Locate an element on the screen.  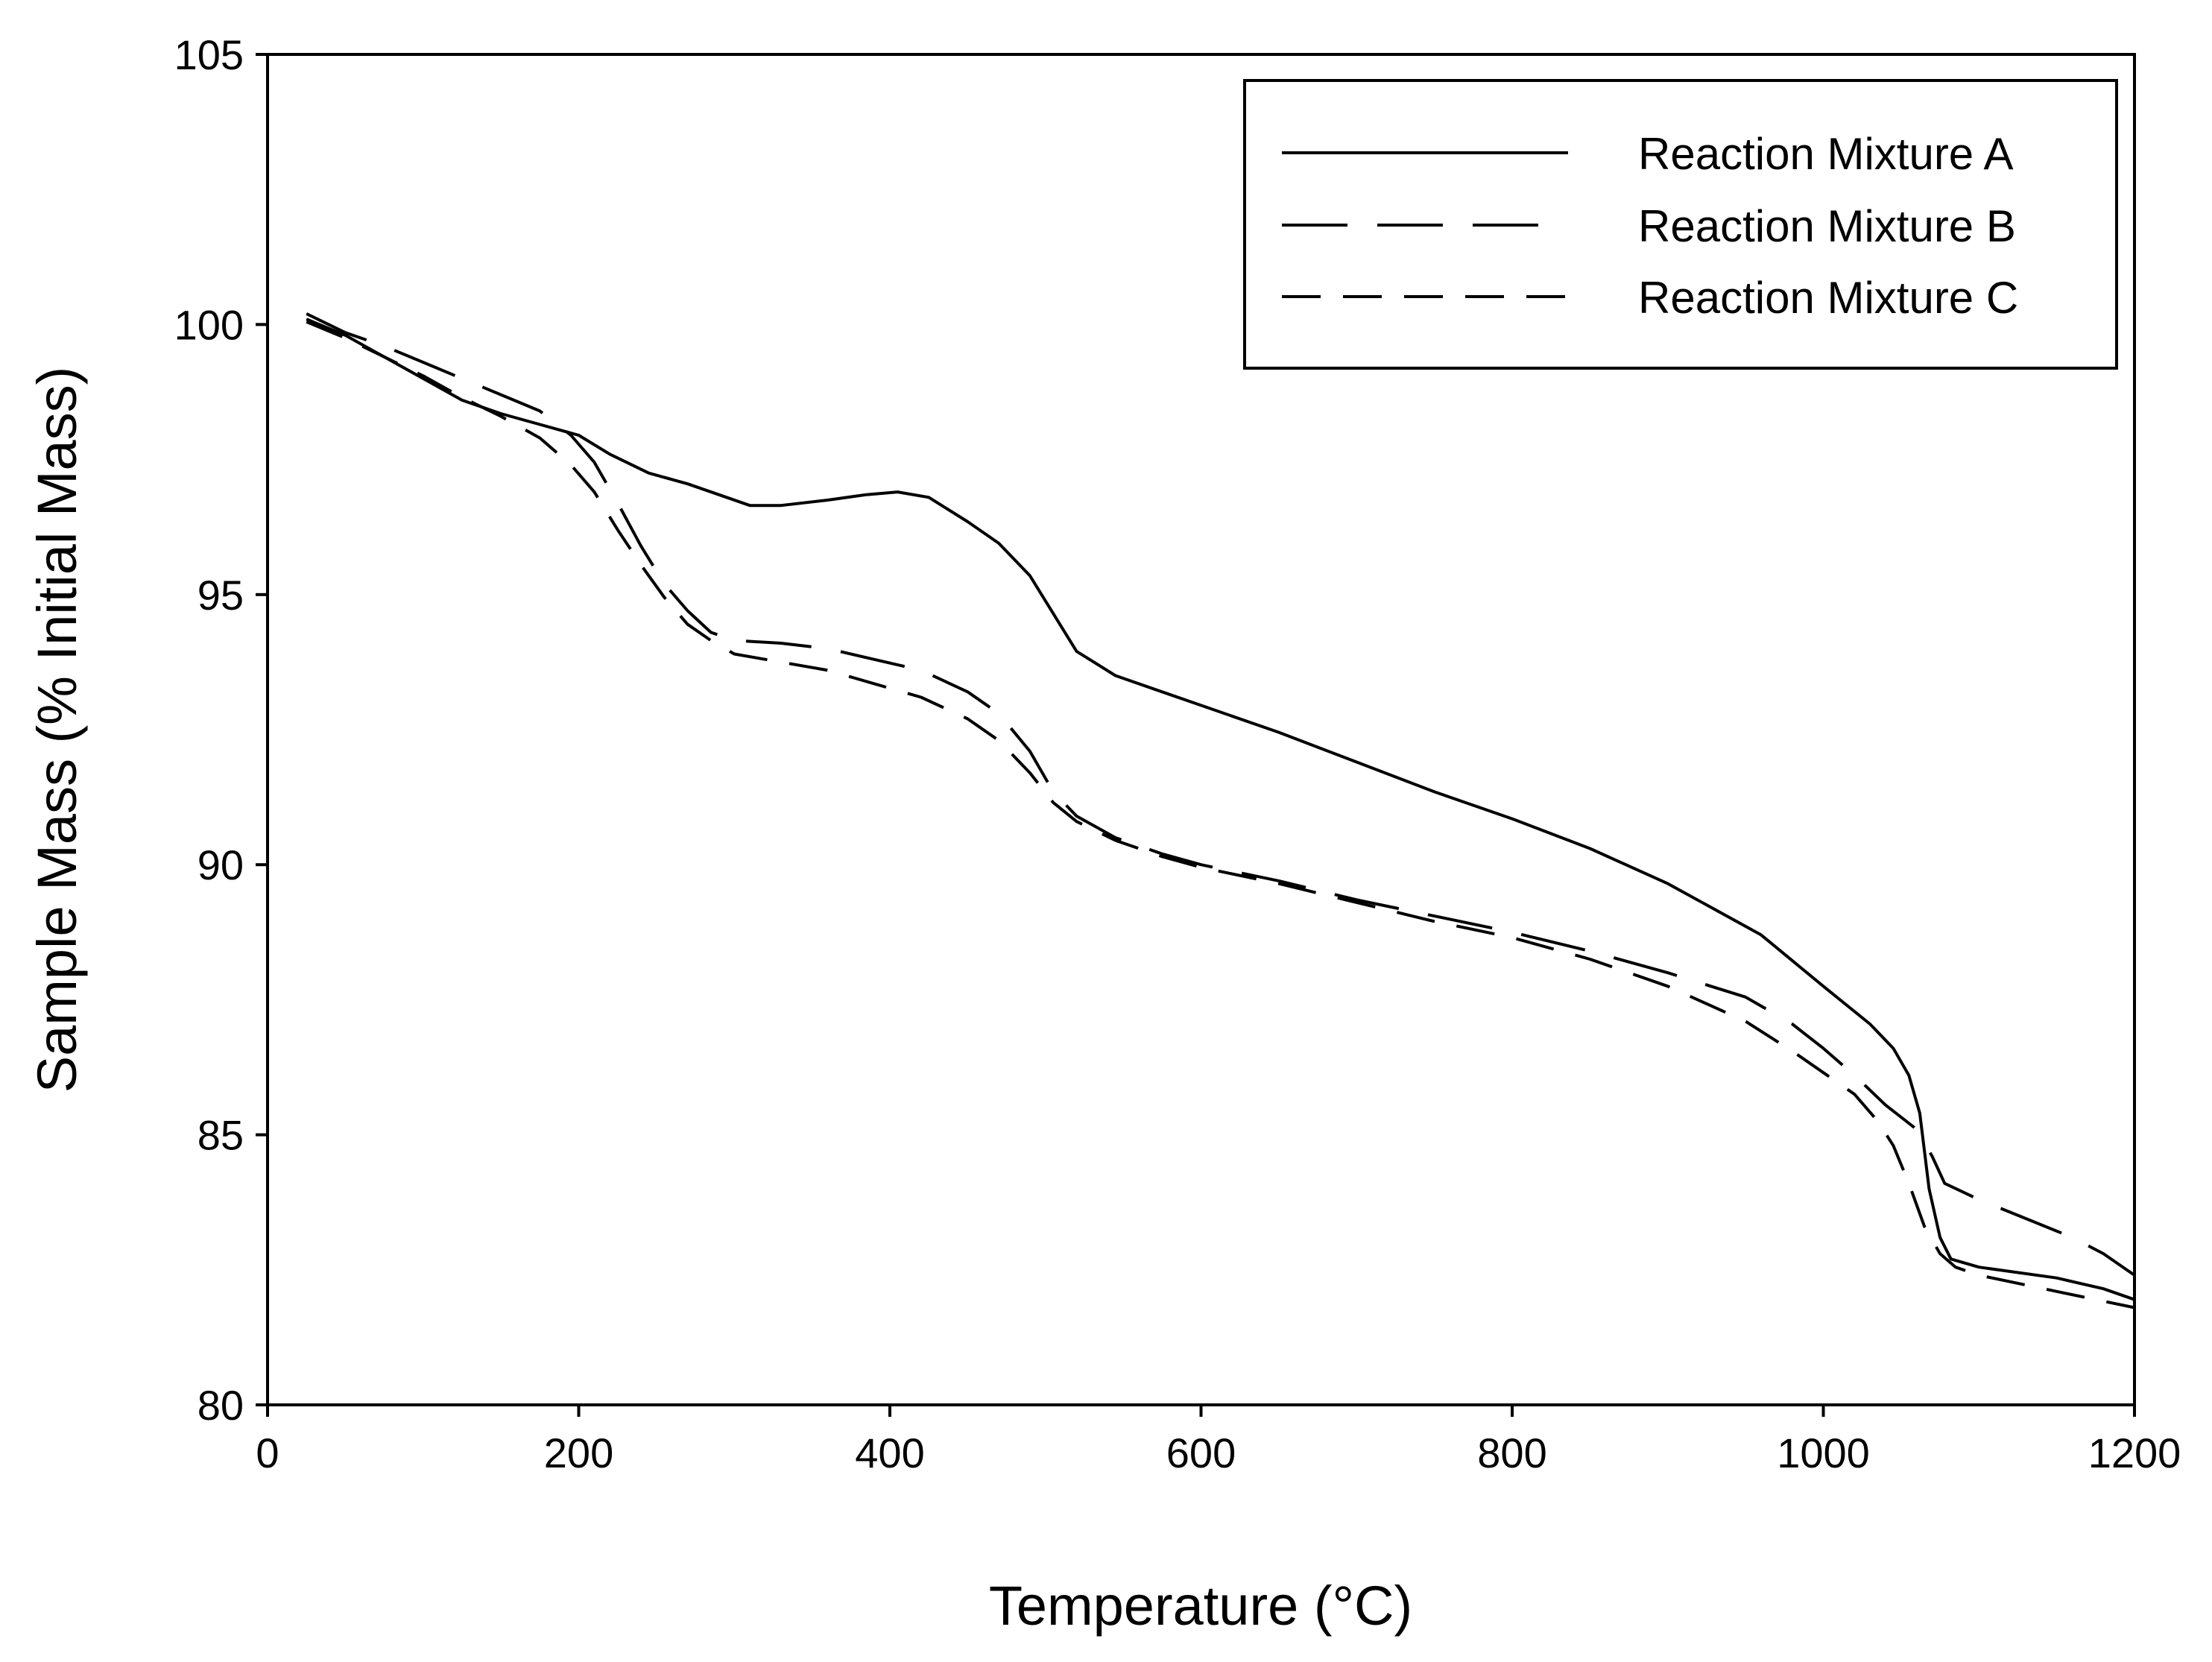
x-tick-label: 200 is located at coordinates (578, 1452).